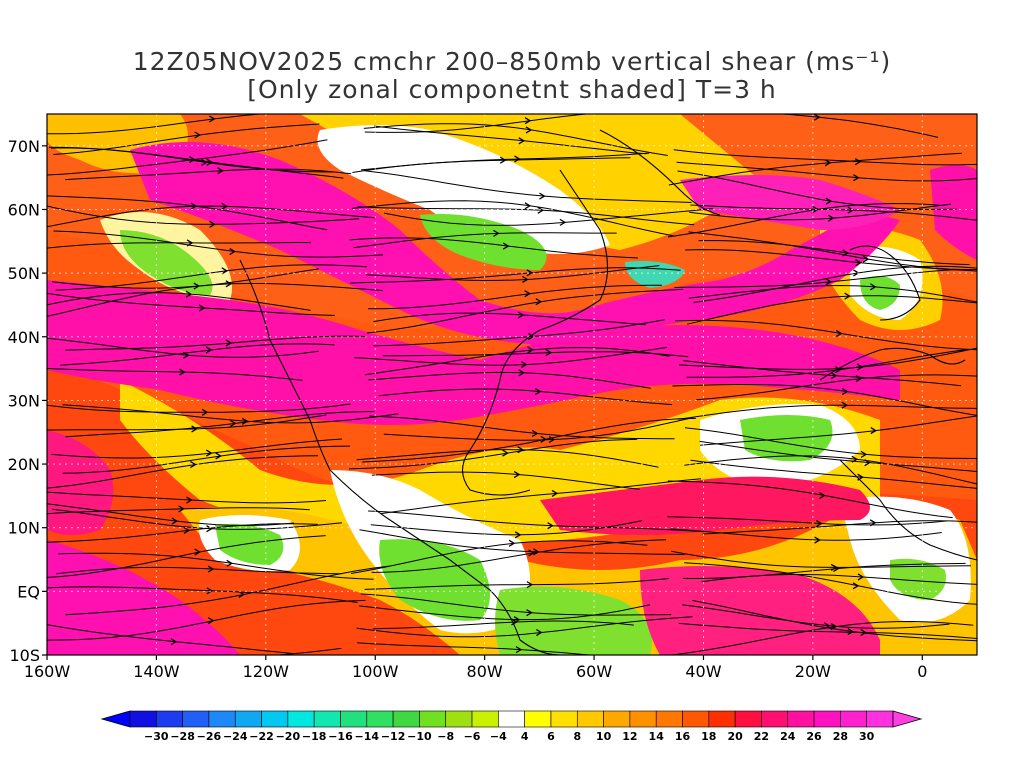 This screenshot has height=768, width=1024. What do you see at coordinates (922, 671) in the screenshot?
I see `lon-tick-label: 0` at bounding box center [922, 671].